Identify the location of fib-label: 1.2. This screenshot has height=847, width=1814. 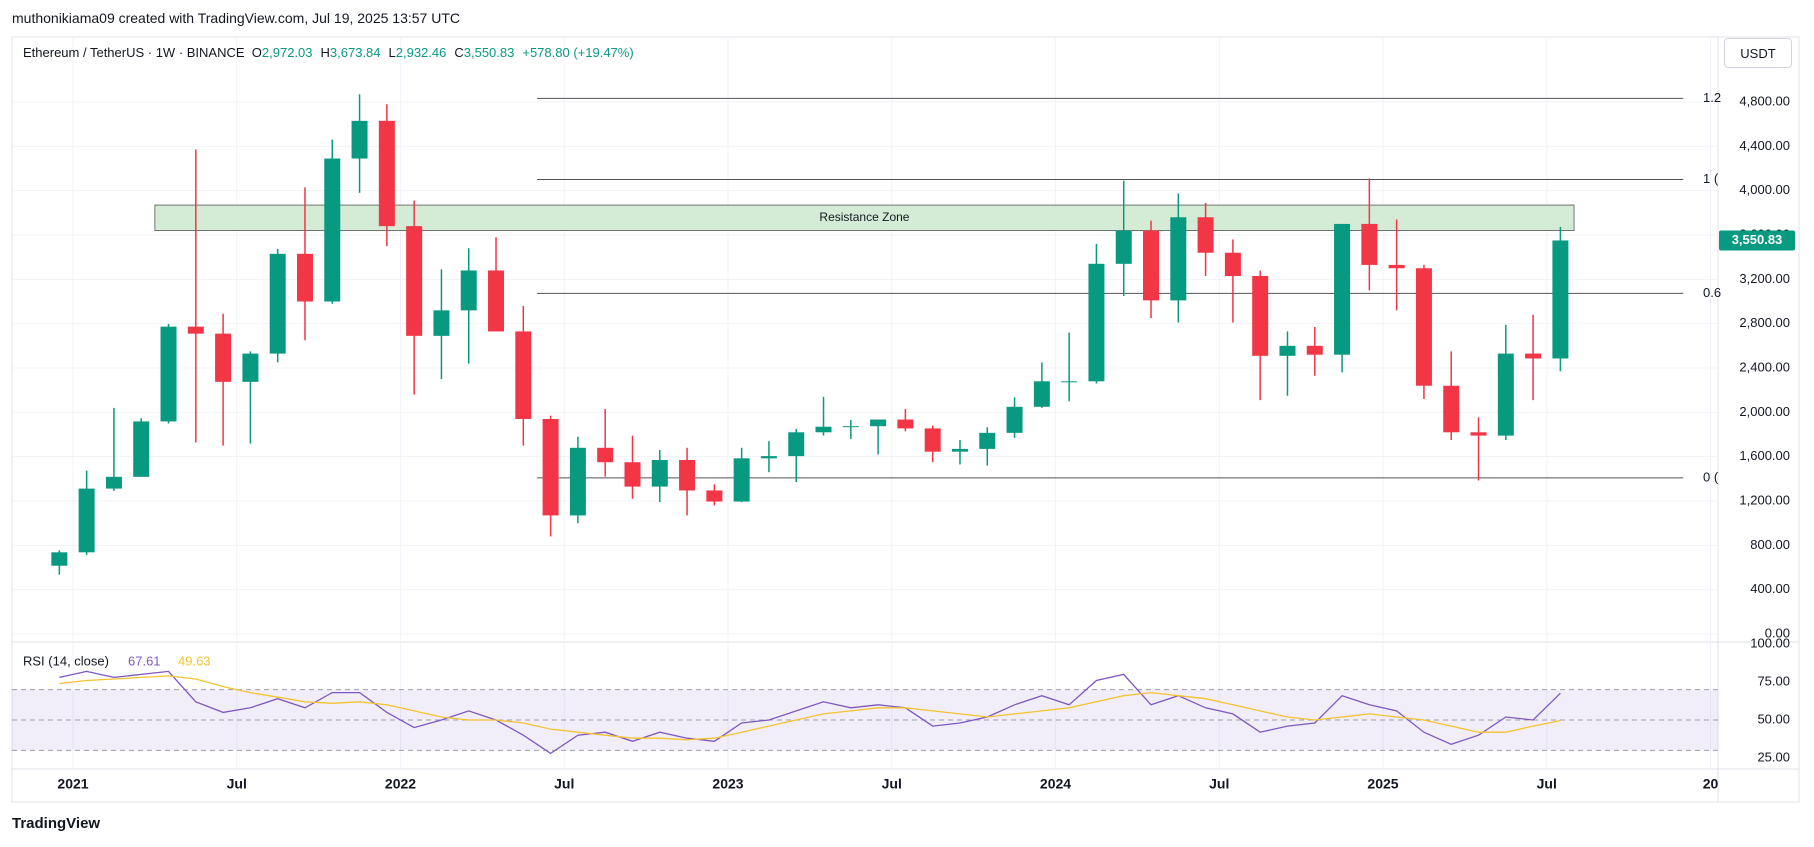
(1712, 97).